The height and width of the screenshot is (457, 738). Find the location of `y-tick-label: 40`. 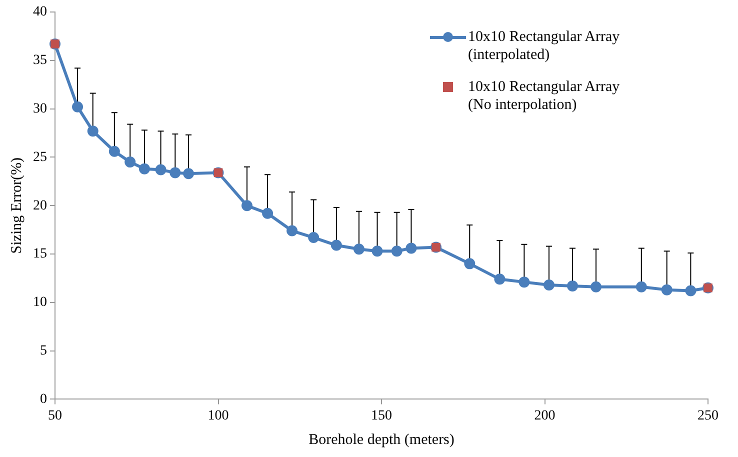

y-tick-label: 40 is located at coordinates (40, 12).